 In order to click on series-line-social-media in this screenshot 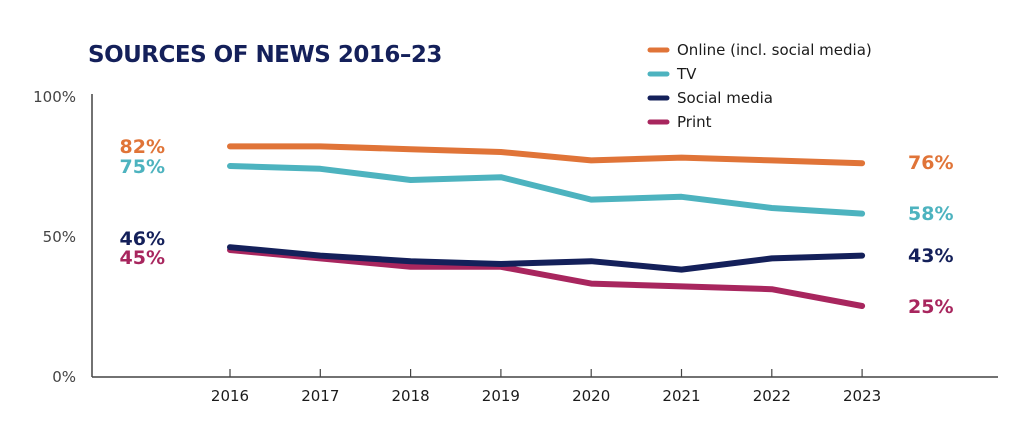, I will do `click(546, 258)`.